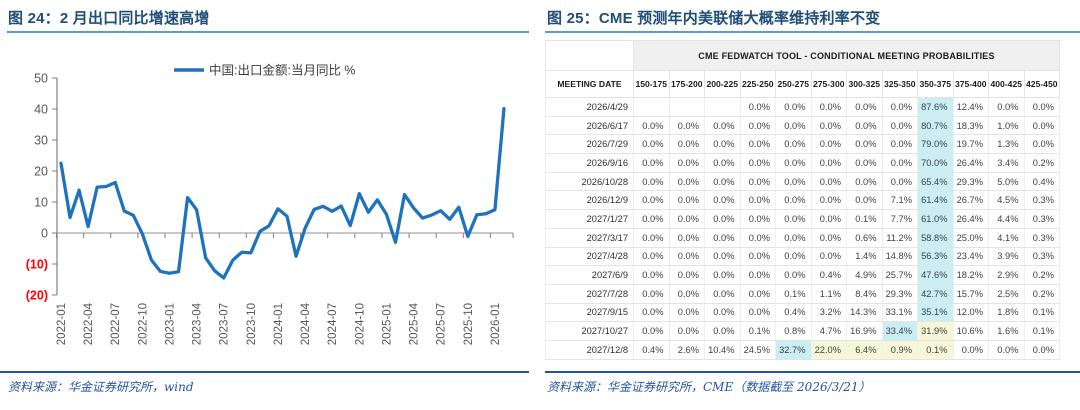 This screenshot has height=410, width=1080. I want to click on probability-cell: 1.1%, so click(828, 293).